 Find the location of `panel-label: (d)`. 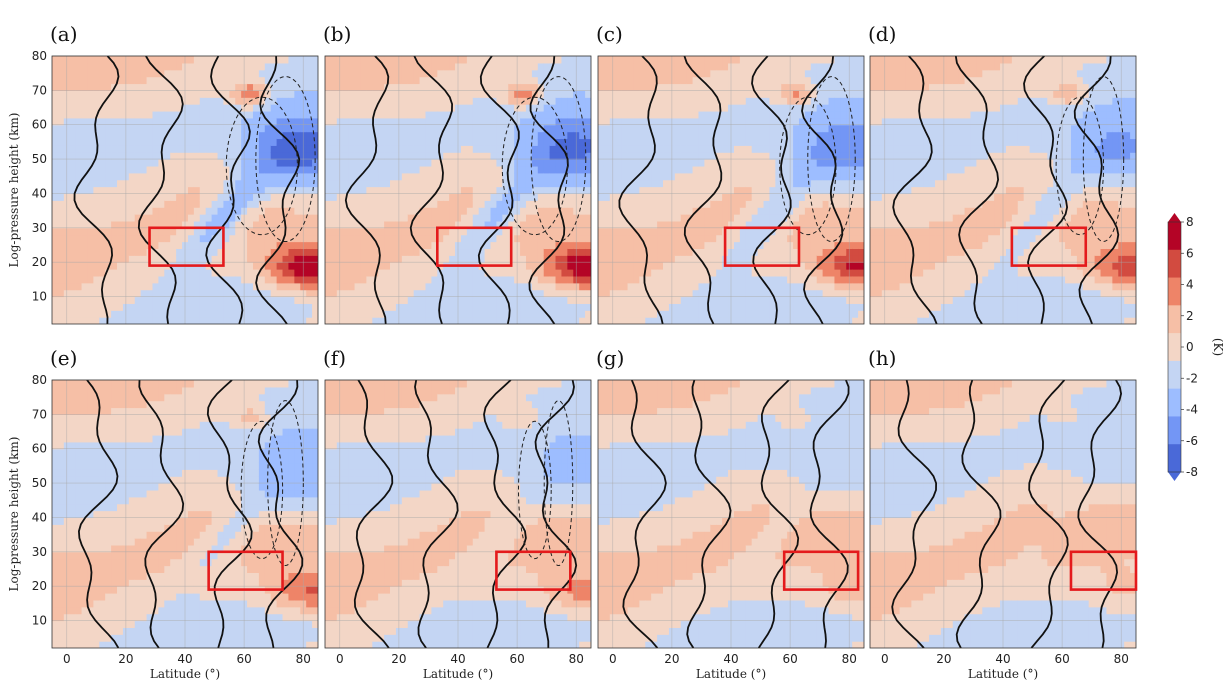

panel-label: (d) is located at coordinates (882, 34).